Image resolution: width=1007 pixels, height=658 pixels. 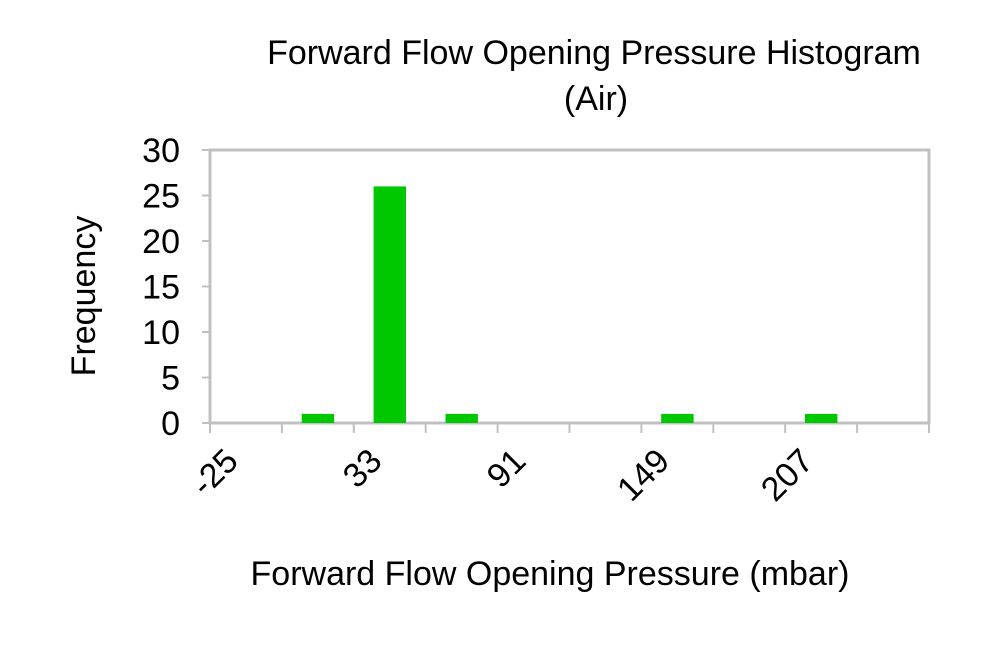 I want to click on y-axis-label: Frequency, so click(x=84, y=296).